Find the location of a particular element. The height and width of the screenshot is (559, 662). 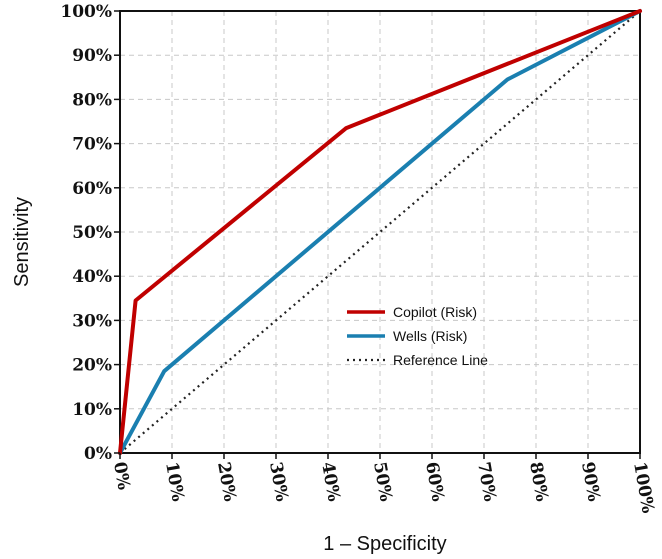

x-tick-label: 50% is located at coordinates (382, 481).